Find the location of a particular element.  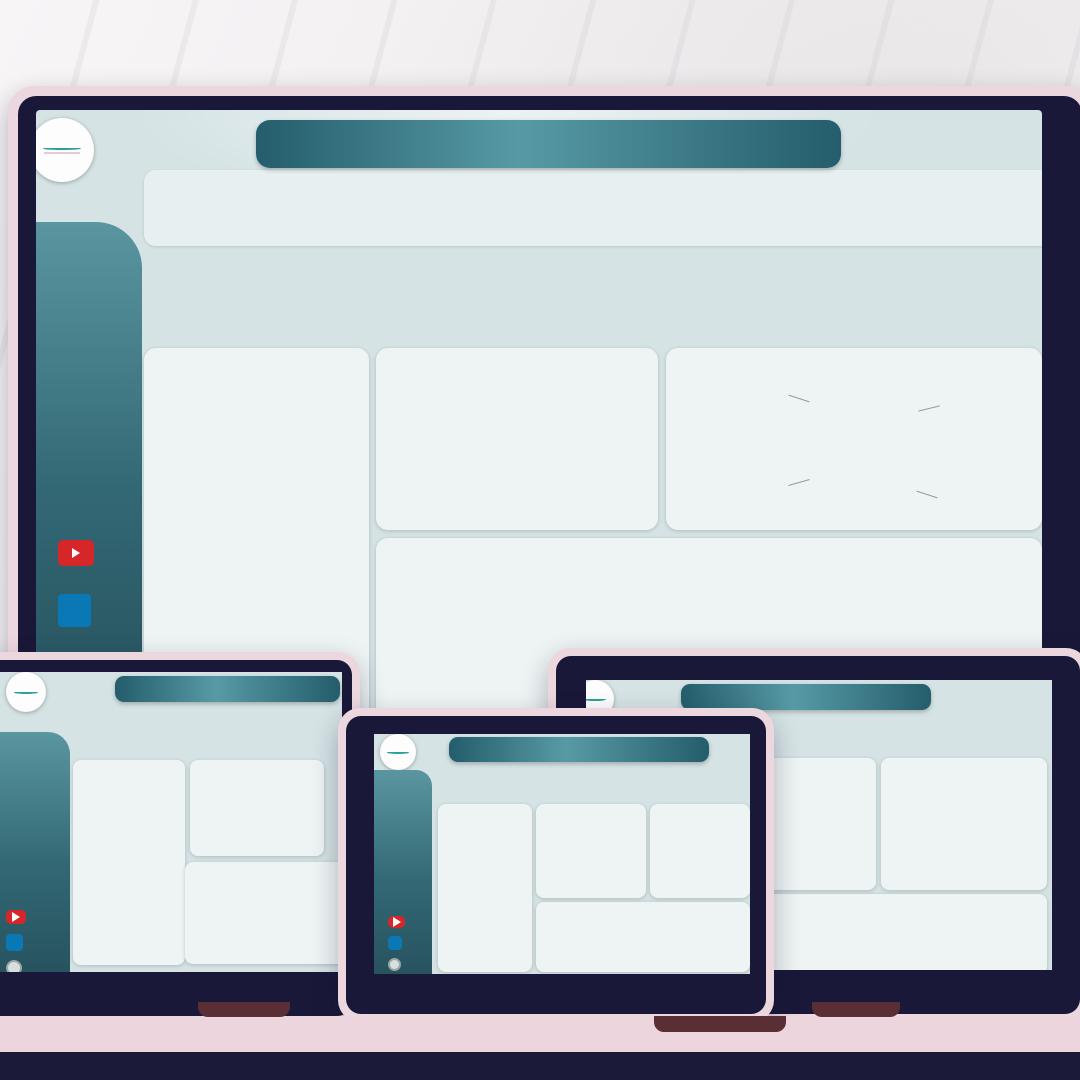

location-screen is located at coordinates (562, 854).